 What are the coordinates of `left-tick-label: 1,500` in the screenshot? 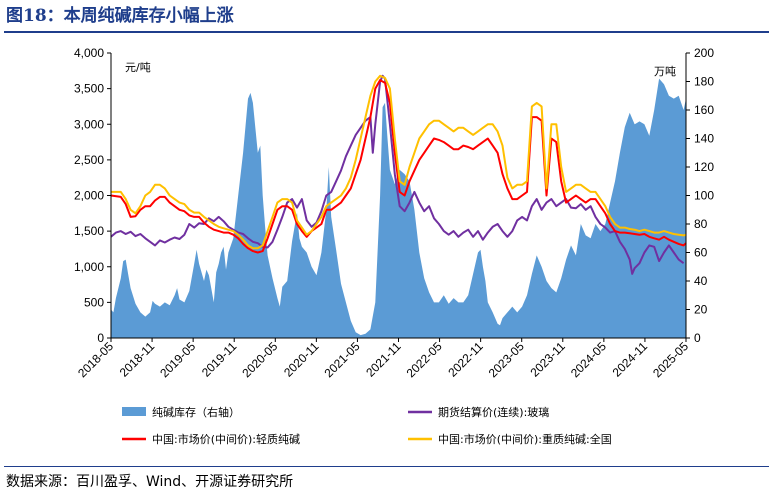 It's located at (89, 231).